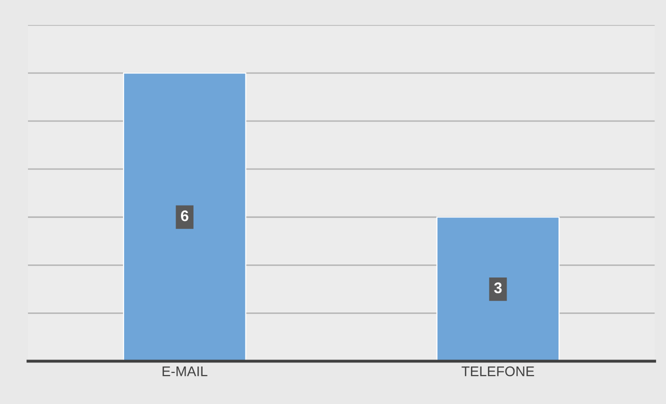 This screenshot has width=666, height=404. What do you see at coordinates (185, 371) in the screenshot?
I see `x-tick-label: E-MAIL` at bounding box center [185, 371].